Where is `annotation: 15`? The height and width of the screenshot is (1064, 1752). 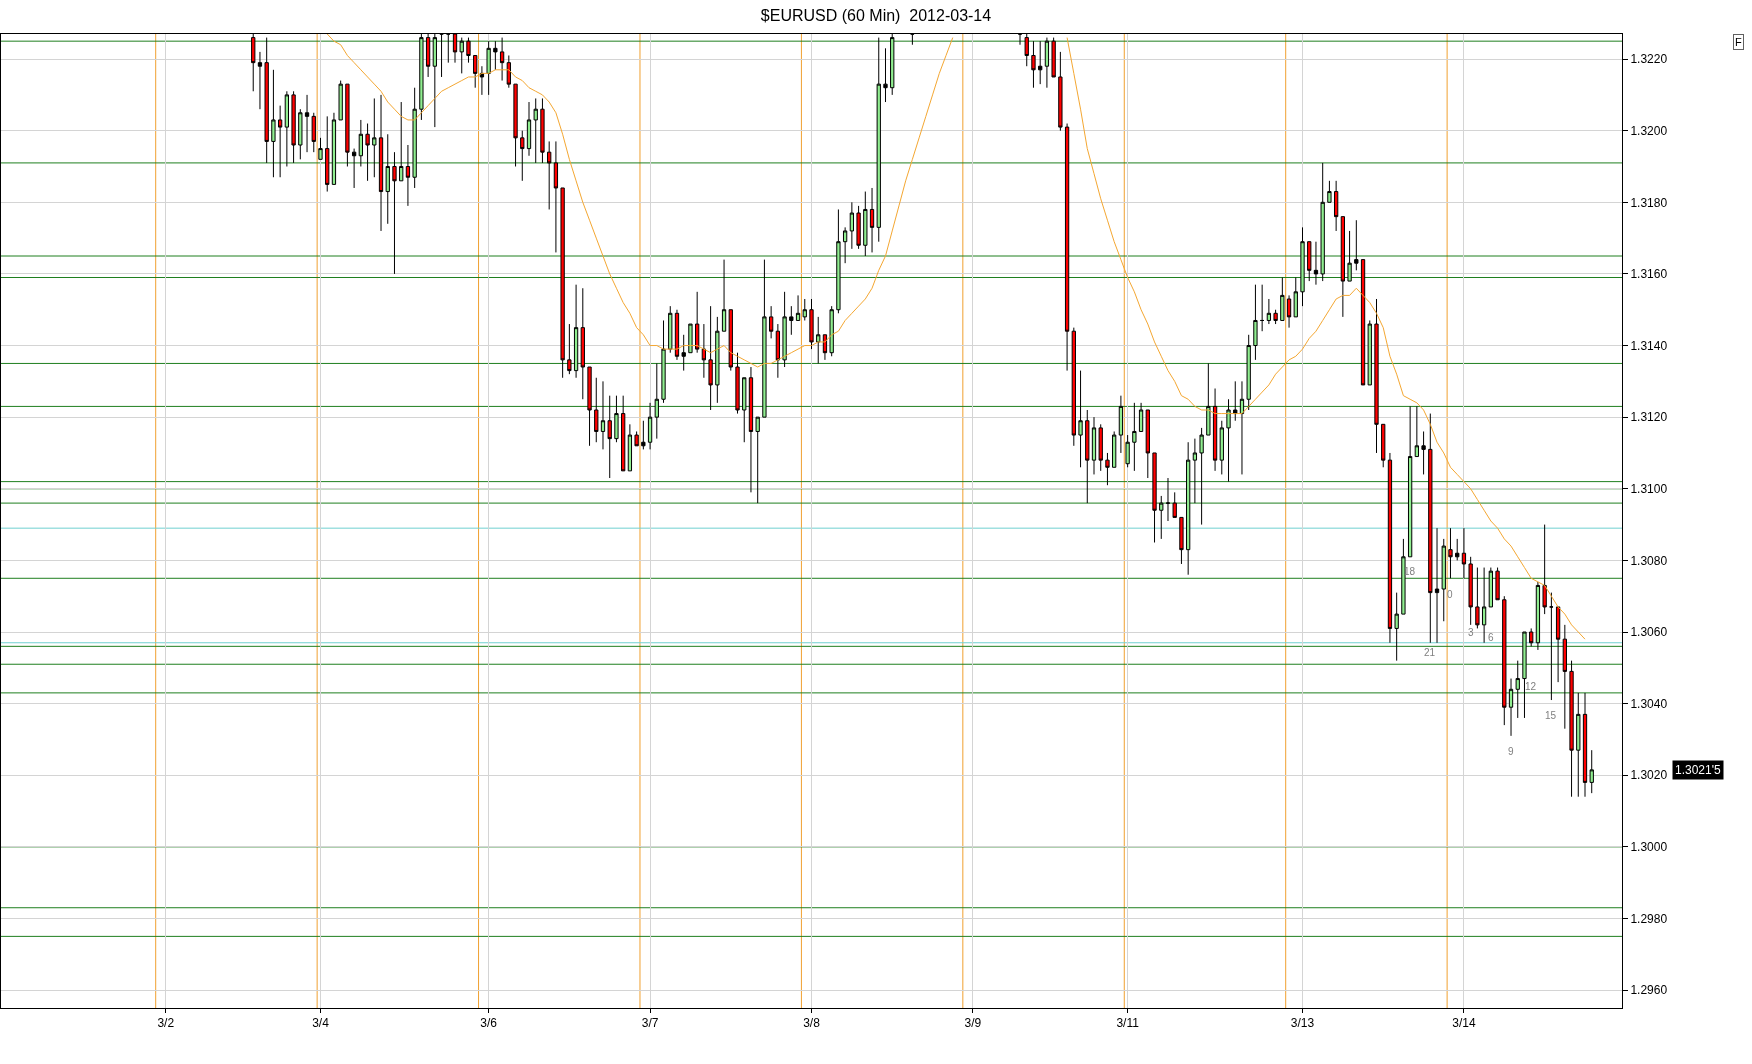 annotation: 15 is located at coordinates (1551, 715).